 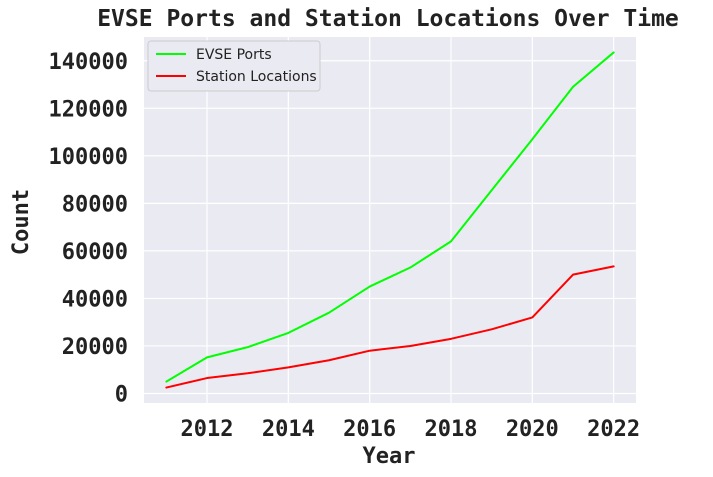 I want to click on legend: EVSE Ports Station Locations, so click(x=234, y=66).